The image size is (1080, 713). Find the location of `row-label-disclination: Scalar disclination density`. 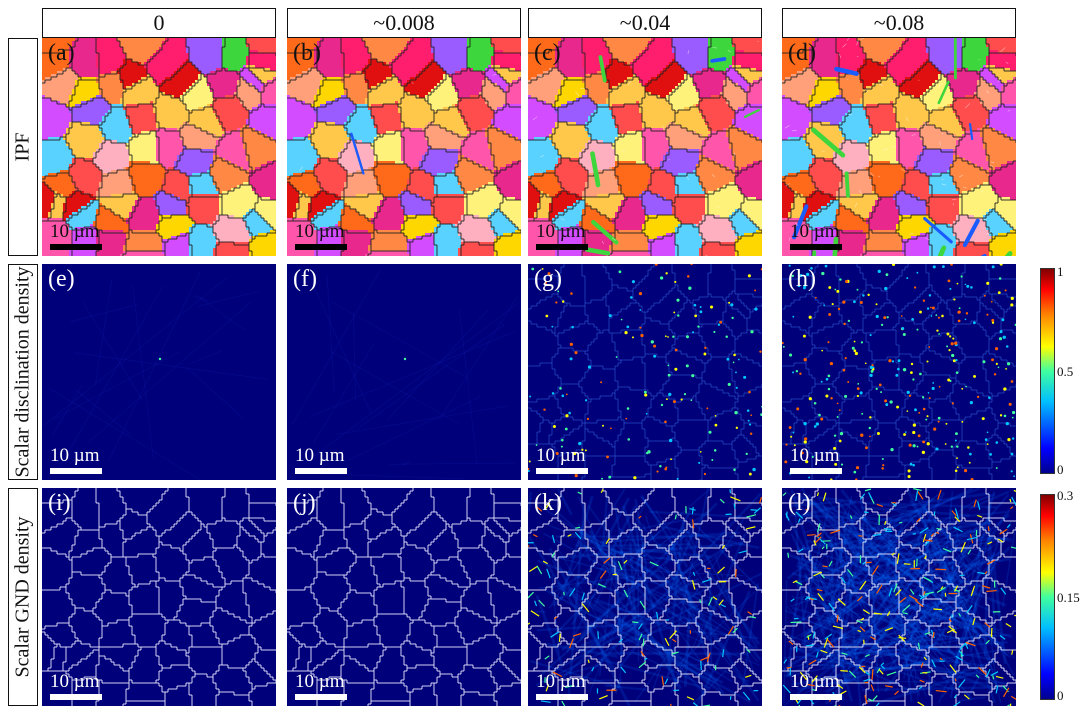

row-label-disclination: Scalar disclination density is located at coordinates (23, 372).